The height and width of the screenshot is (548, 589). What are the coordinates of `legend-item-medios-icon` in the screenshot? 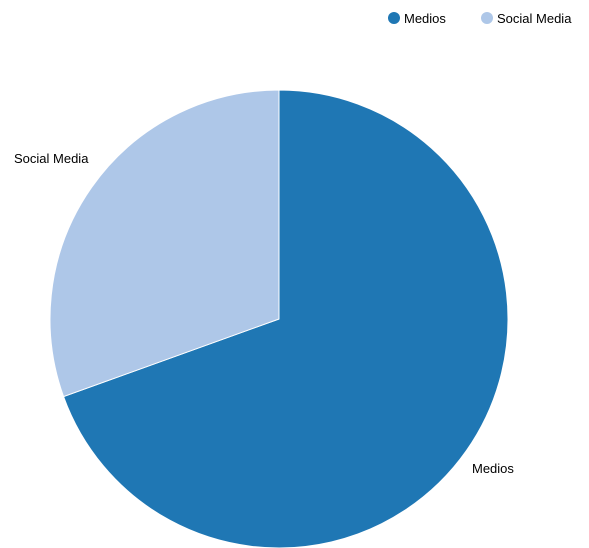 It's located at (394, 18).